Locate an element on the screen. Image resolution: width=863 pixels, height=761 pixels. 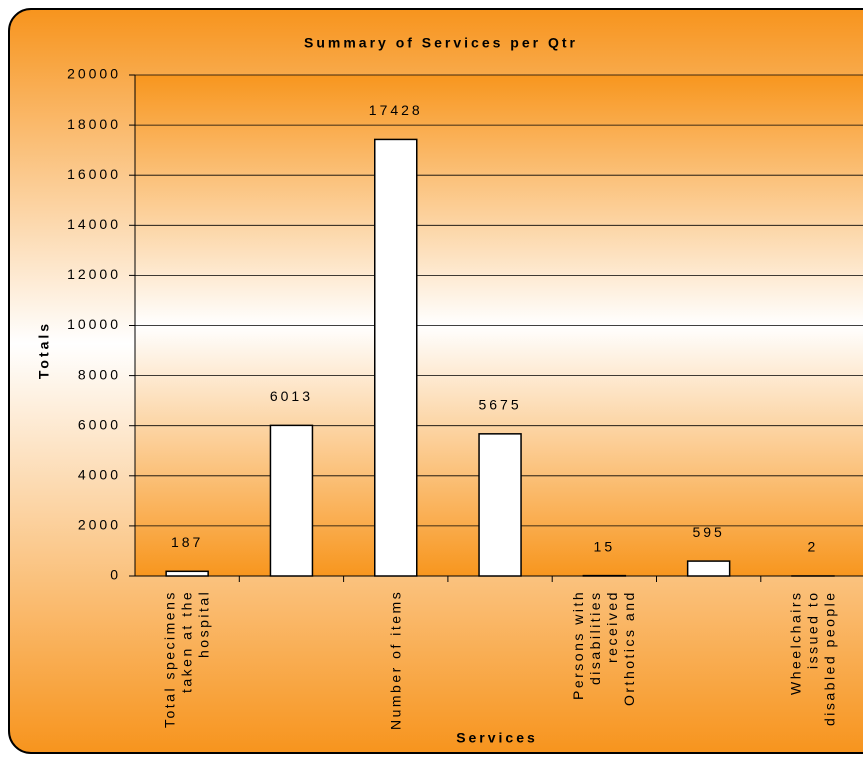
y-tick-label: 14000 is located at coordinates (94, 224).